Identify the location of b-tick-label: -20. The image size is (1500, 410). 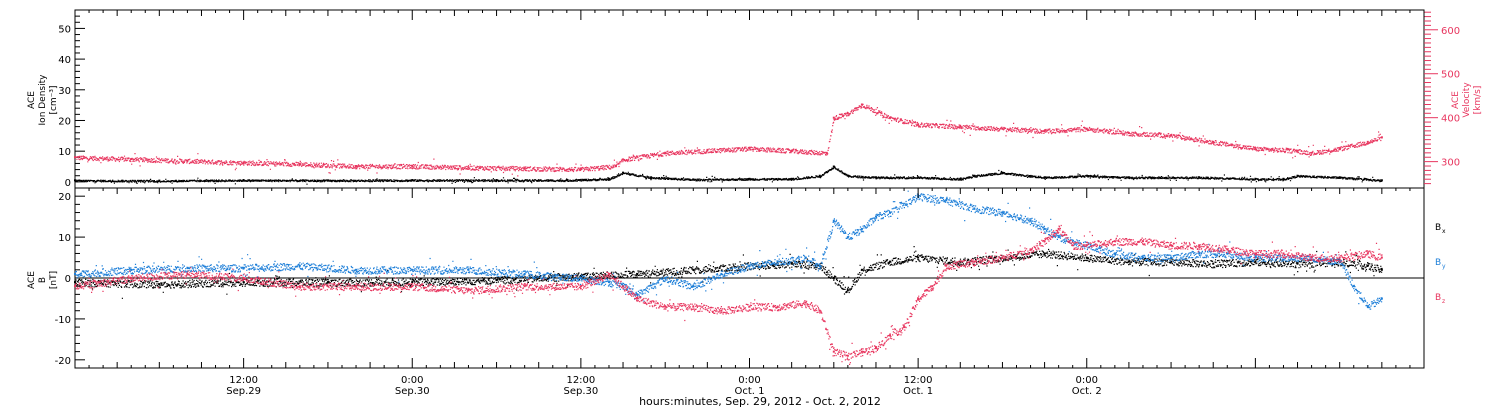
(63, 361).